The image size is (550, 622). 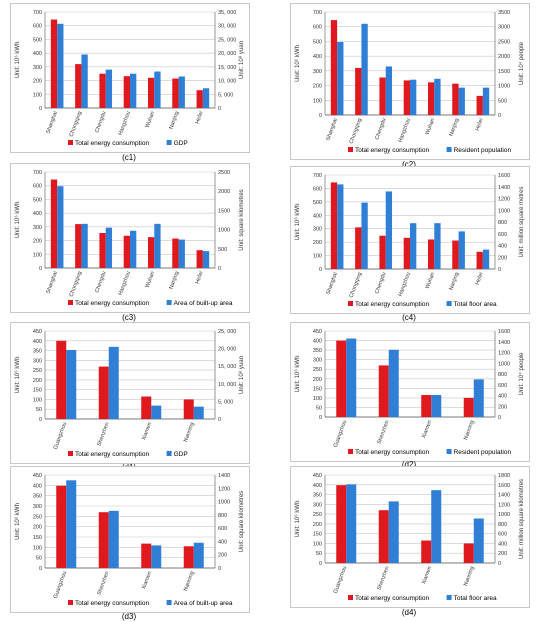 I want to click on chart-caption: (c4), so click(x=409, y=317).